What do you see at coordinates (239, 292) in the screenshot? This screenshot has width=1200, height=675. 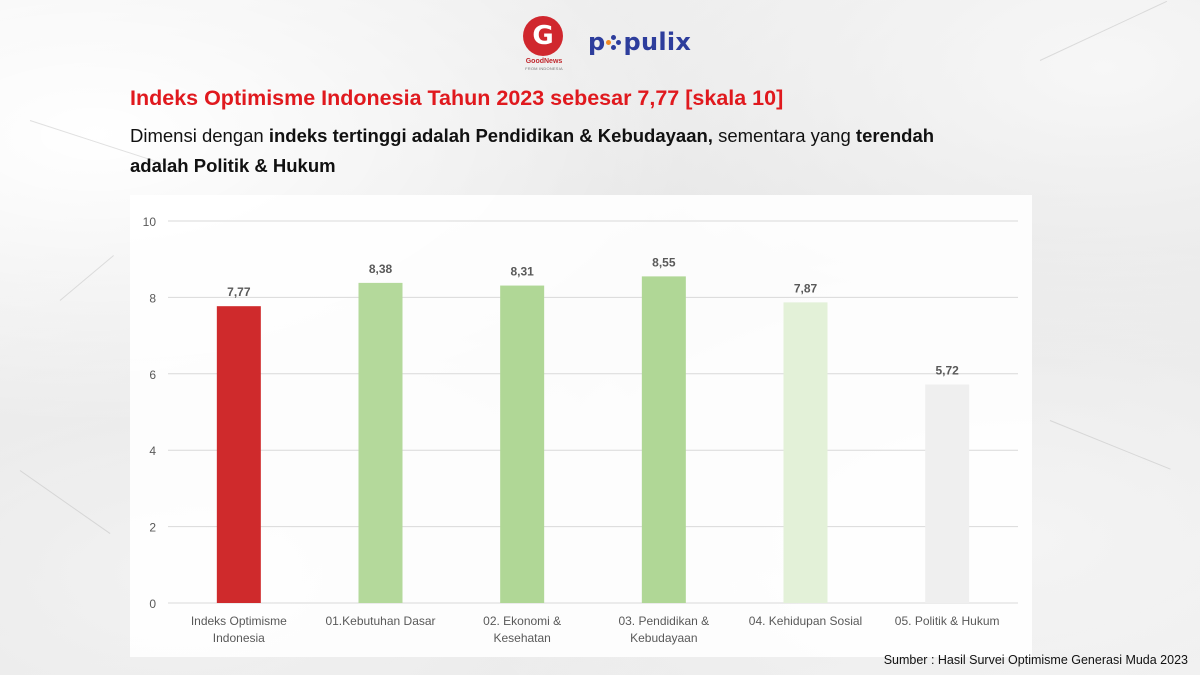 I see `data-label: 7,77` at bounding box center [239, 292].